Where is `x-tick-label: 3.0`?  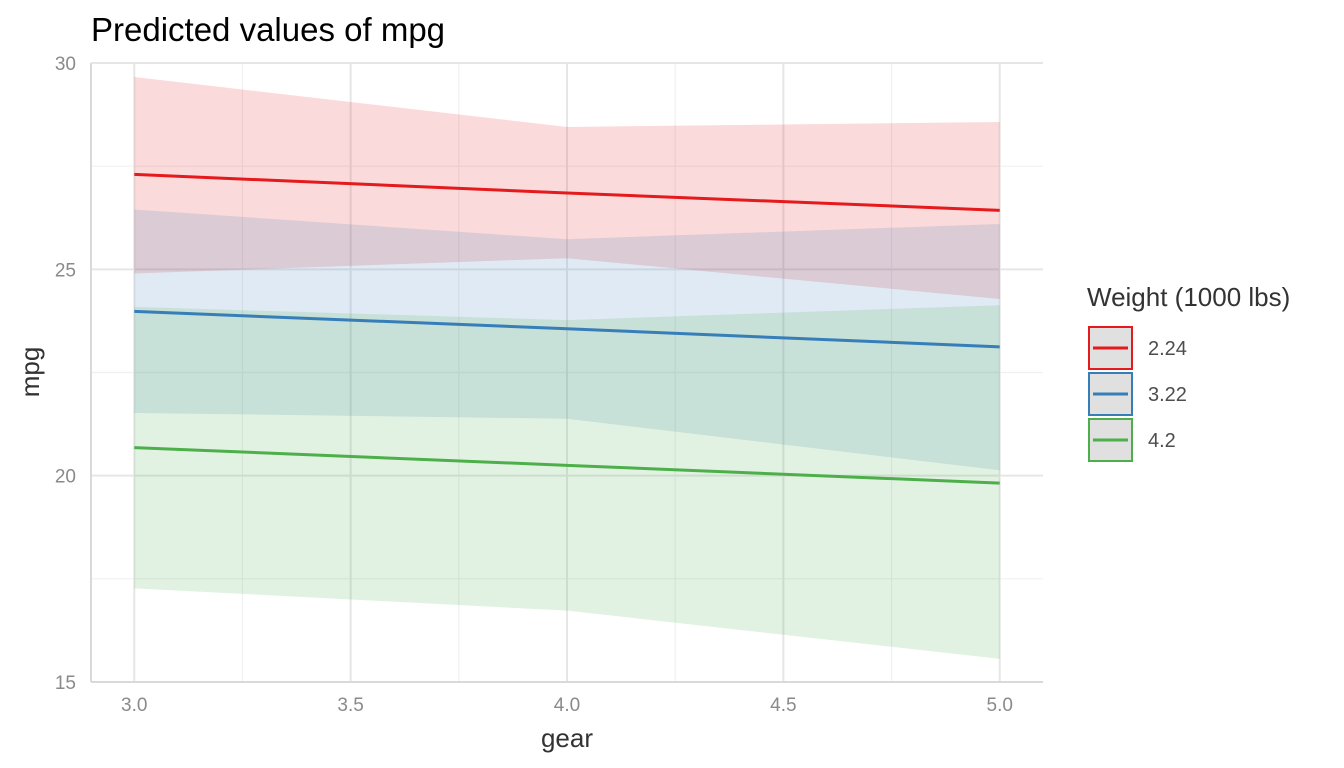 x-tick-label: 3.0 is located at coordinates (134, 705).